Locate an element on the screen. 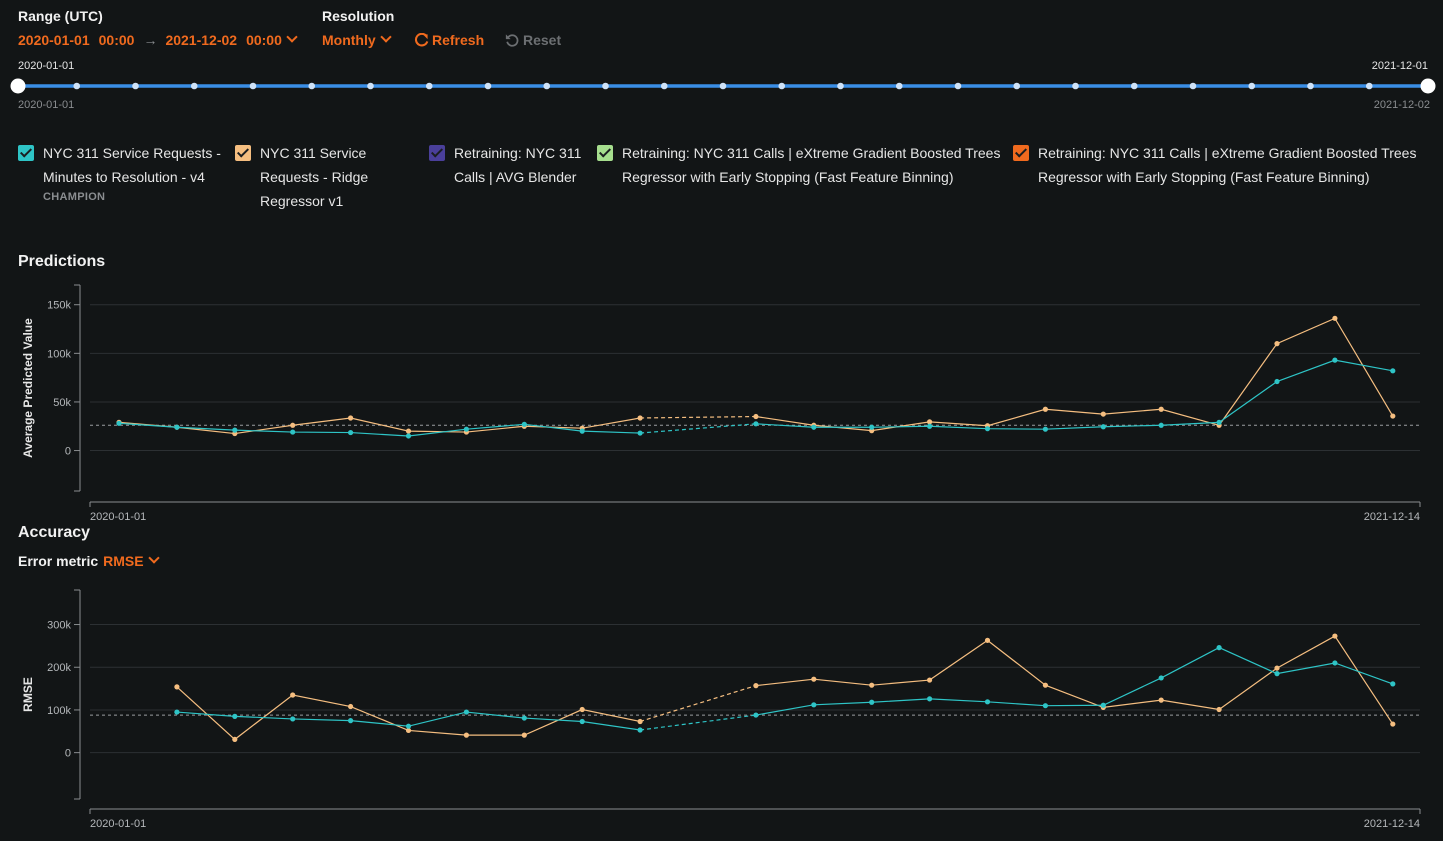  resolution-label: Resolution is located at coordinates (358, 16).